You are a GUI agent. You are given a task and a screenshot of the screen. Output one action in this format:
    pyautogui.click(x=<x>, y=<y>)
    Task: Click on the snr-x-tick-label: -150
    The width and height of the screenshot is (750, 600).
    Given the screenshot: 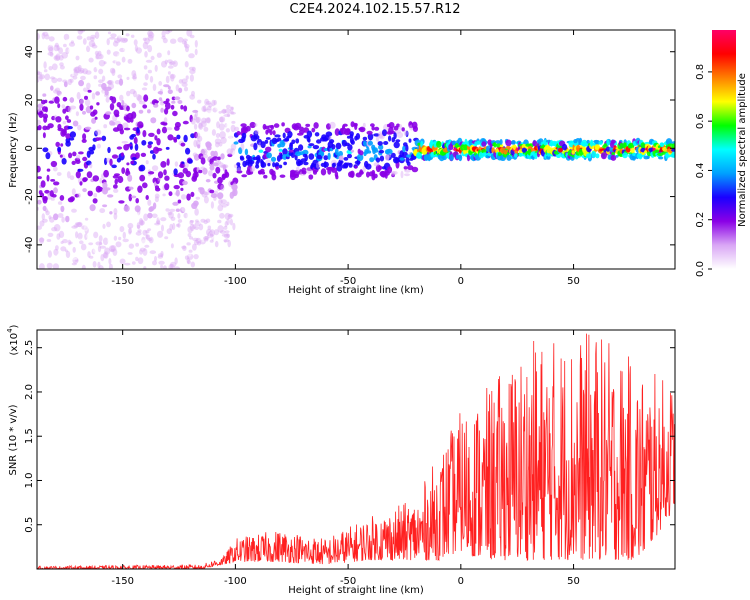 What is the action you would take?
    pyautogui.click(x=122, y=581)
    